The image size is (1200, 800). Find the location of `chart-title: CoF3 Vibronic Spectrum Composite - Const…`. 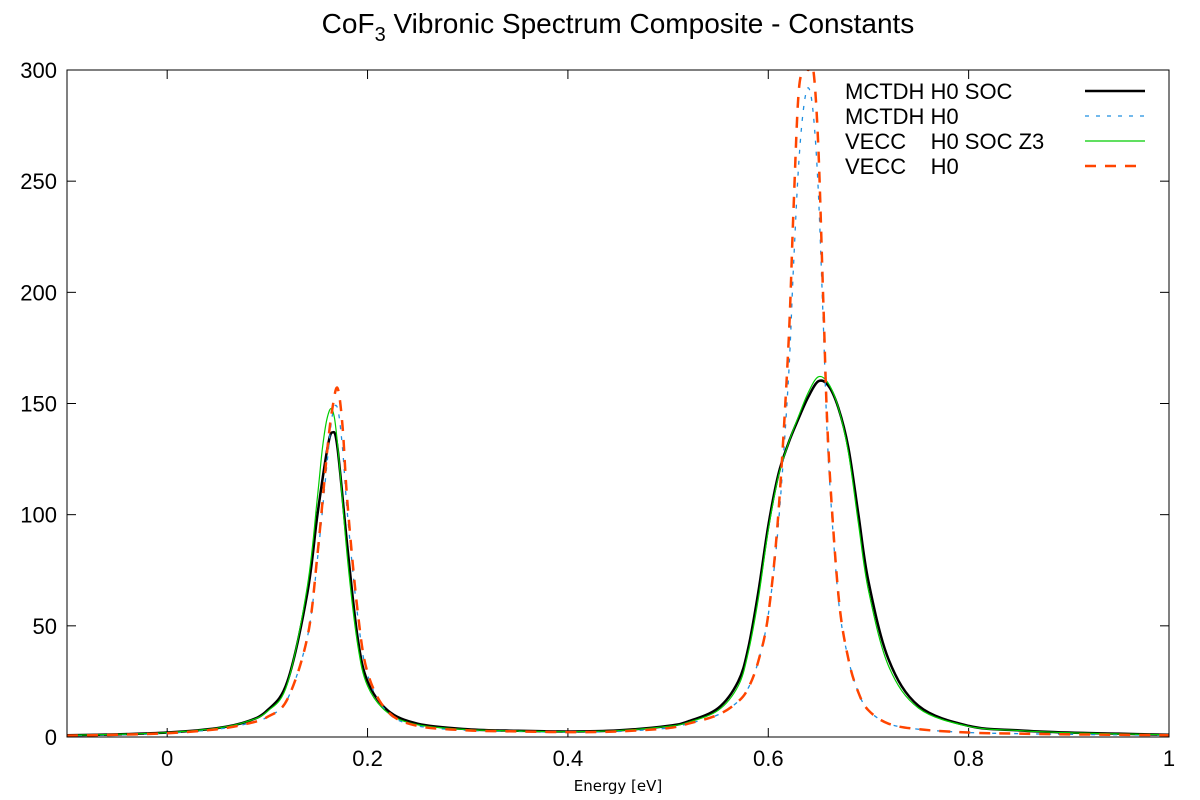

chart-title: CoF3 Vibronic Spectrum Composite - Const… is located at coordinates (618, 27).